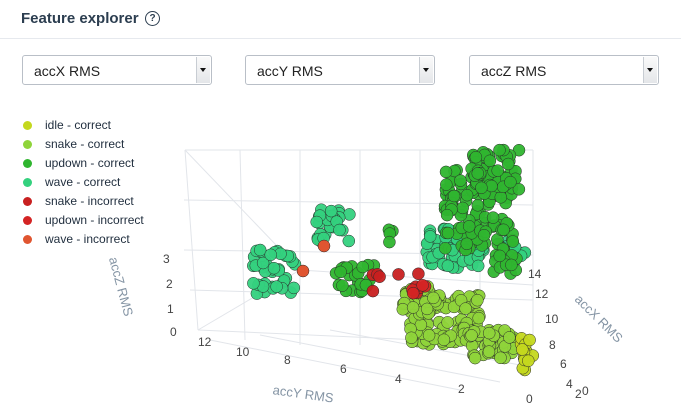  Describe the element at coordinates (89, 201) in the screenshot. I see `legend-label: snake - incorrect` at that location.